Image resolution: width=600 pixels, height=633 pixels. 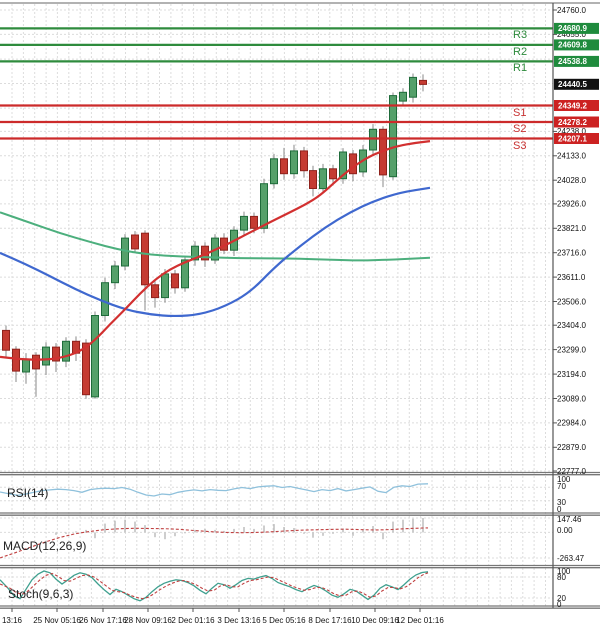 What do you see at coordinates (214, 543) in the screenshot?
I see `macd-signal-line` at bounding box center [214, 543].